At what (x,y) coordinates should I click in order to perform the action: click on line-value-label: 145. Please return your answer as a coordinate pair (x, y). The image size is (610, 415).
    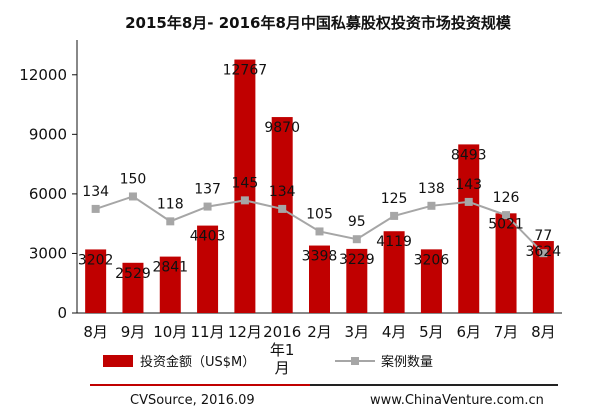
    Looking at the image, I should click on (245, 183).